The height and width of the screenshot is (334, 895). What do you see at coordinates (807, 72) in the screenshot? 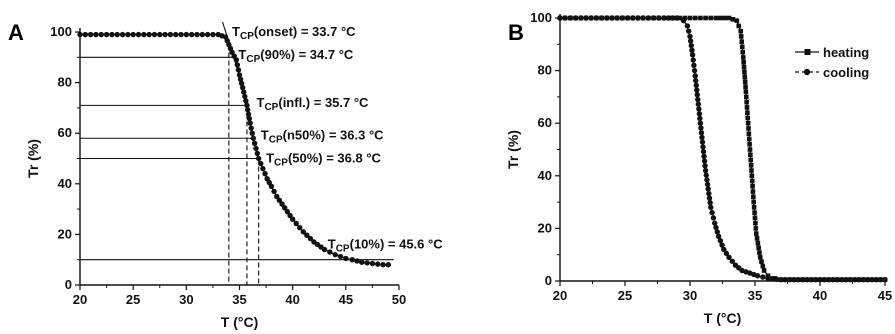
I see `legend-marker` at bounding box center [807, 72].